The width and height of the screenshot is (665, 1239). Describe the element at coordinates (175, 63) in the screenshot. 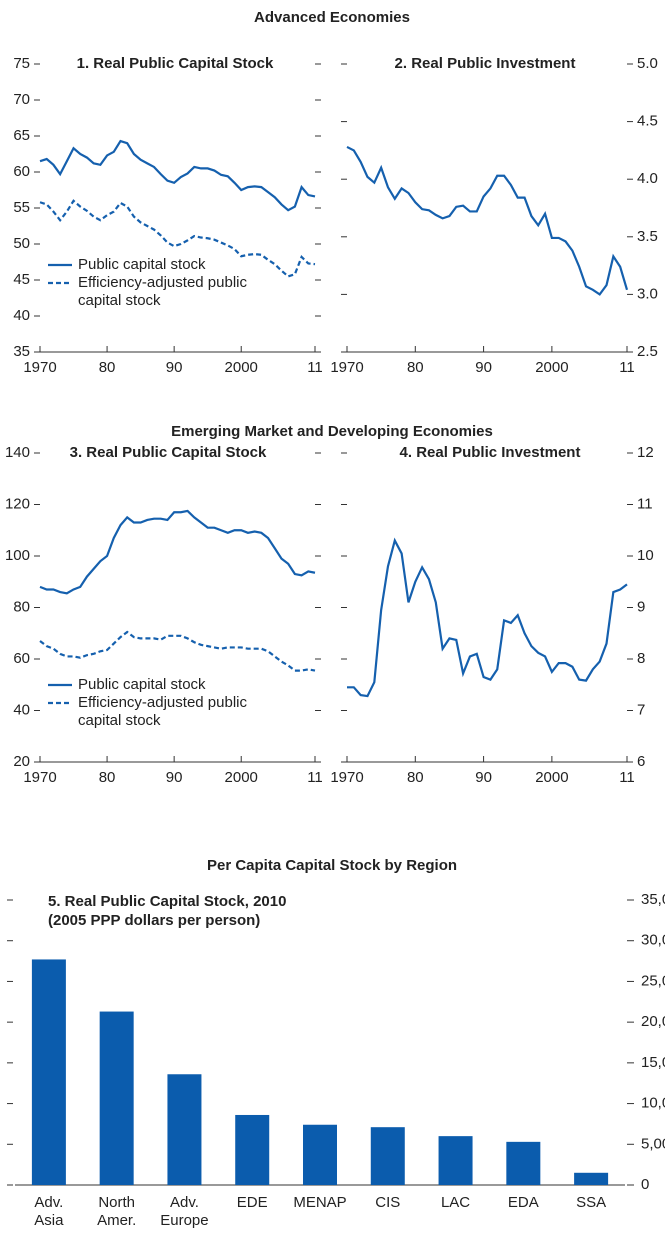

I see `chart-title: 1. Real Public Capital Stock` at that location.